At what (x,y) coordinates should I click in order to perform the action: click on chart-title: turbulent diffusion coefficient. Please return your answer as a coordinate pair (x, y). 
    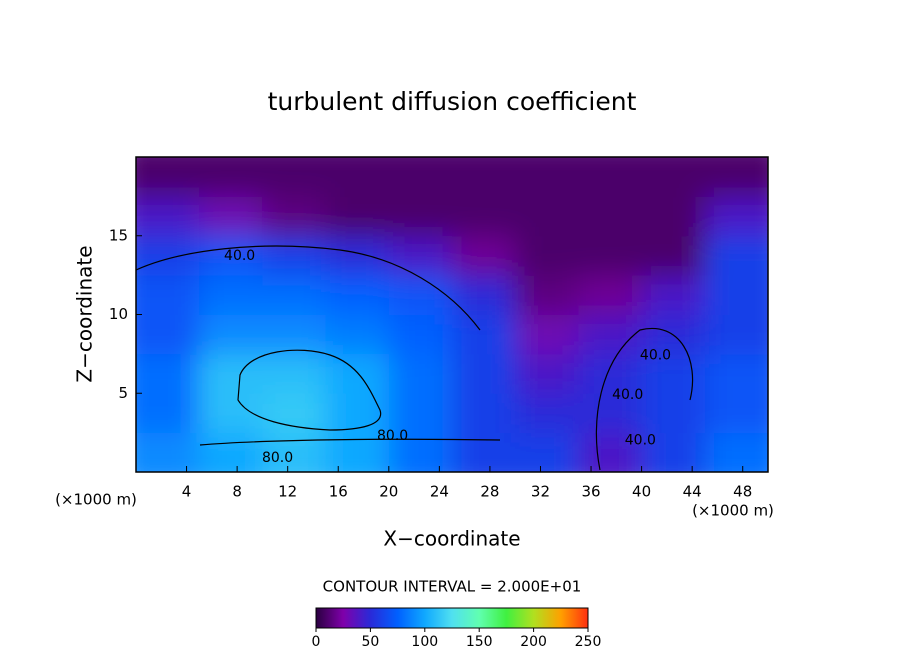
    Looking at the image, I should click on (452, 101).